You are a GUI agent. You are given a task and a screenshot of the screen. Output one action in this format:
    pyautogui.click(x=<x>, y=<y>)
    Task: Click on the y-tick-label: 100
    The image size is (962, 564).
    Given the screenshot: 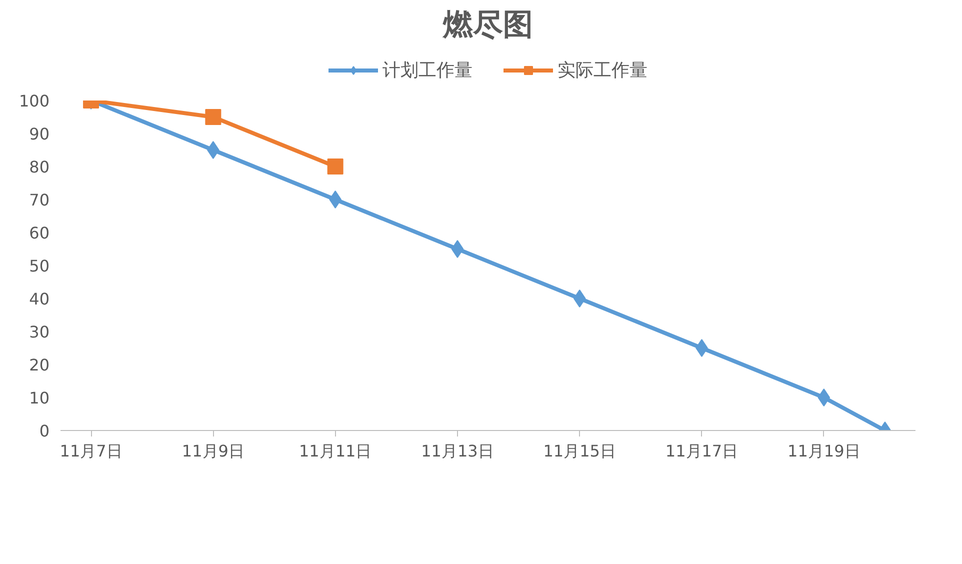 What is the action you would take?
    pyautogui.click(x=34, y=101)
    